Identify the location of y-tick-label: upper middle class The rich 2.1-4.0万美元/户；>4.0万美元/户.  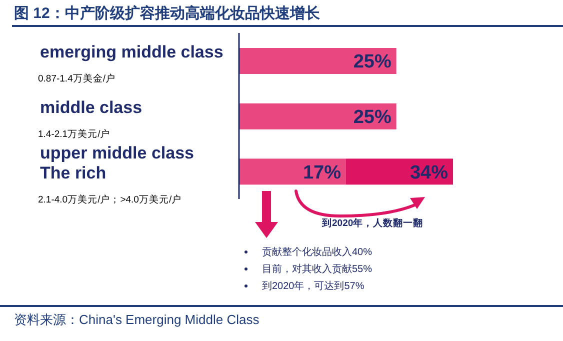
(116, 174).